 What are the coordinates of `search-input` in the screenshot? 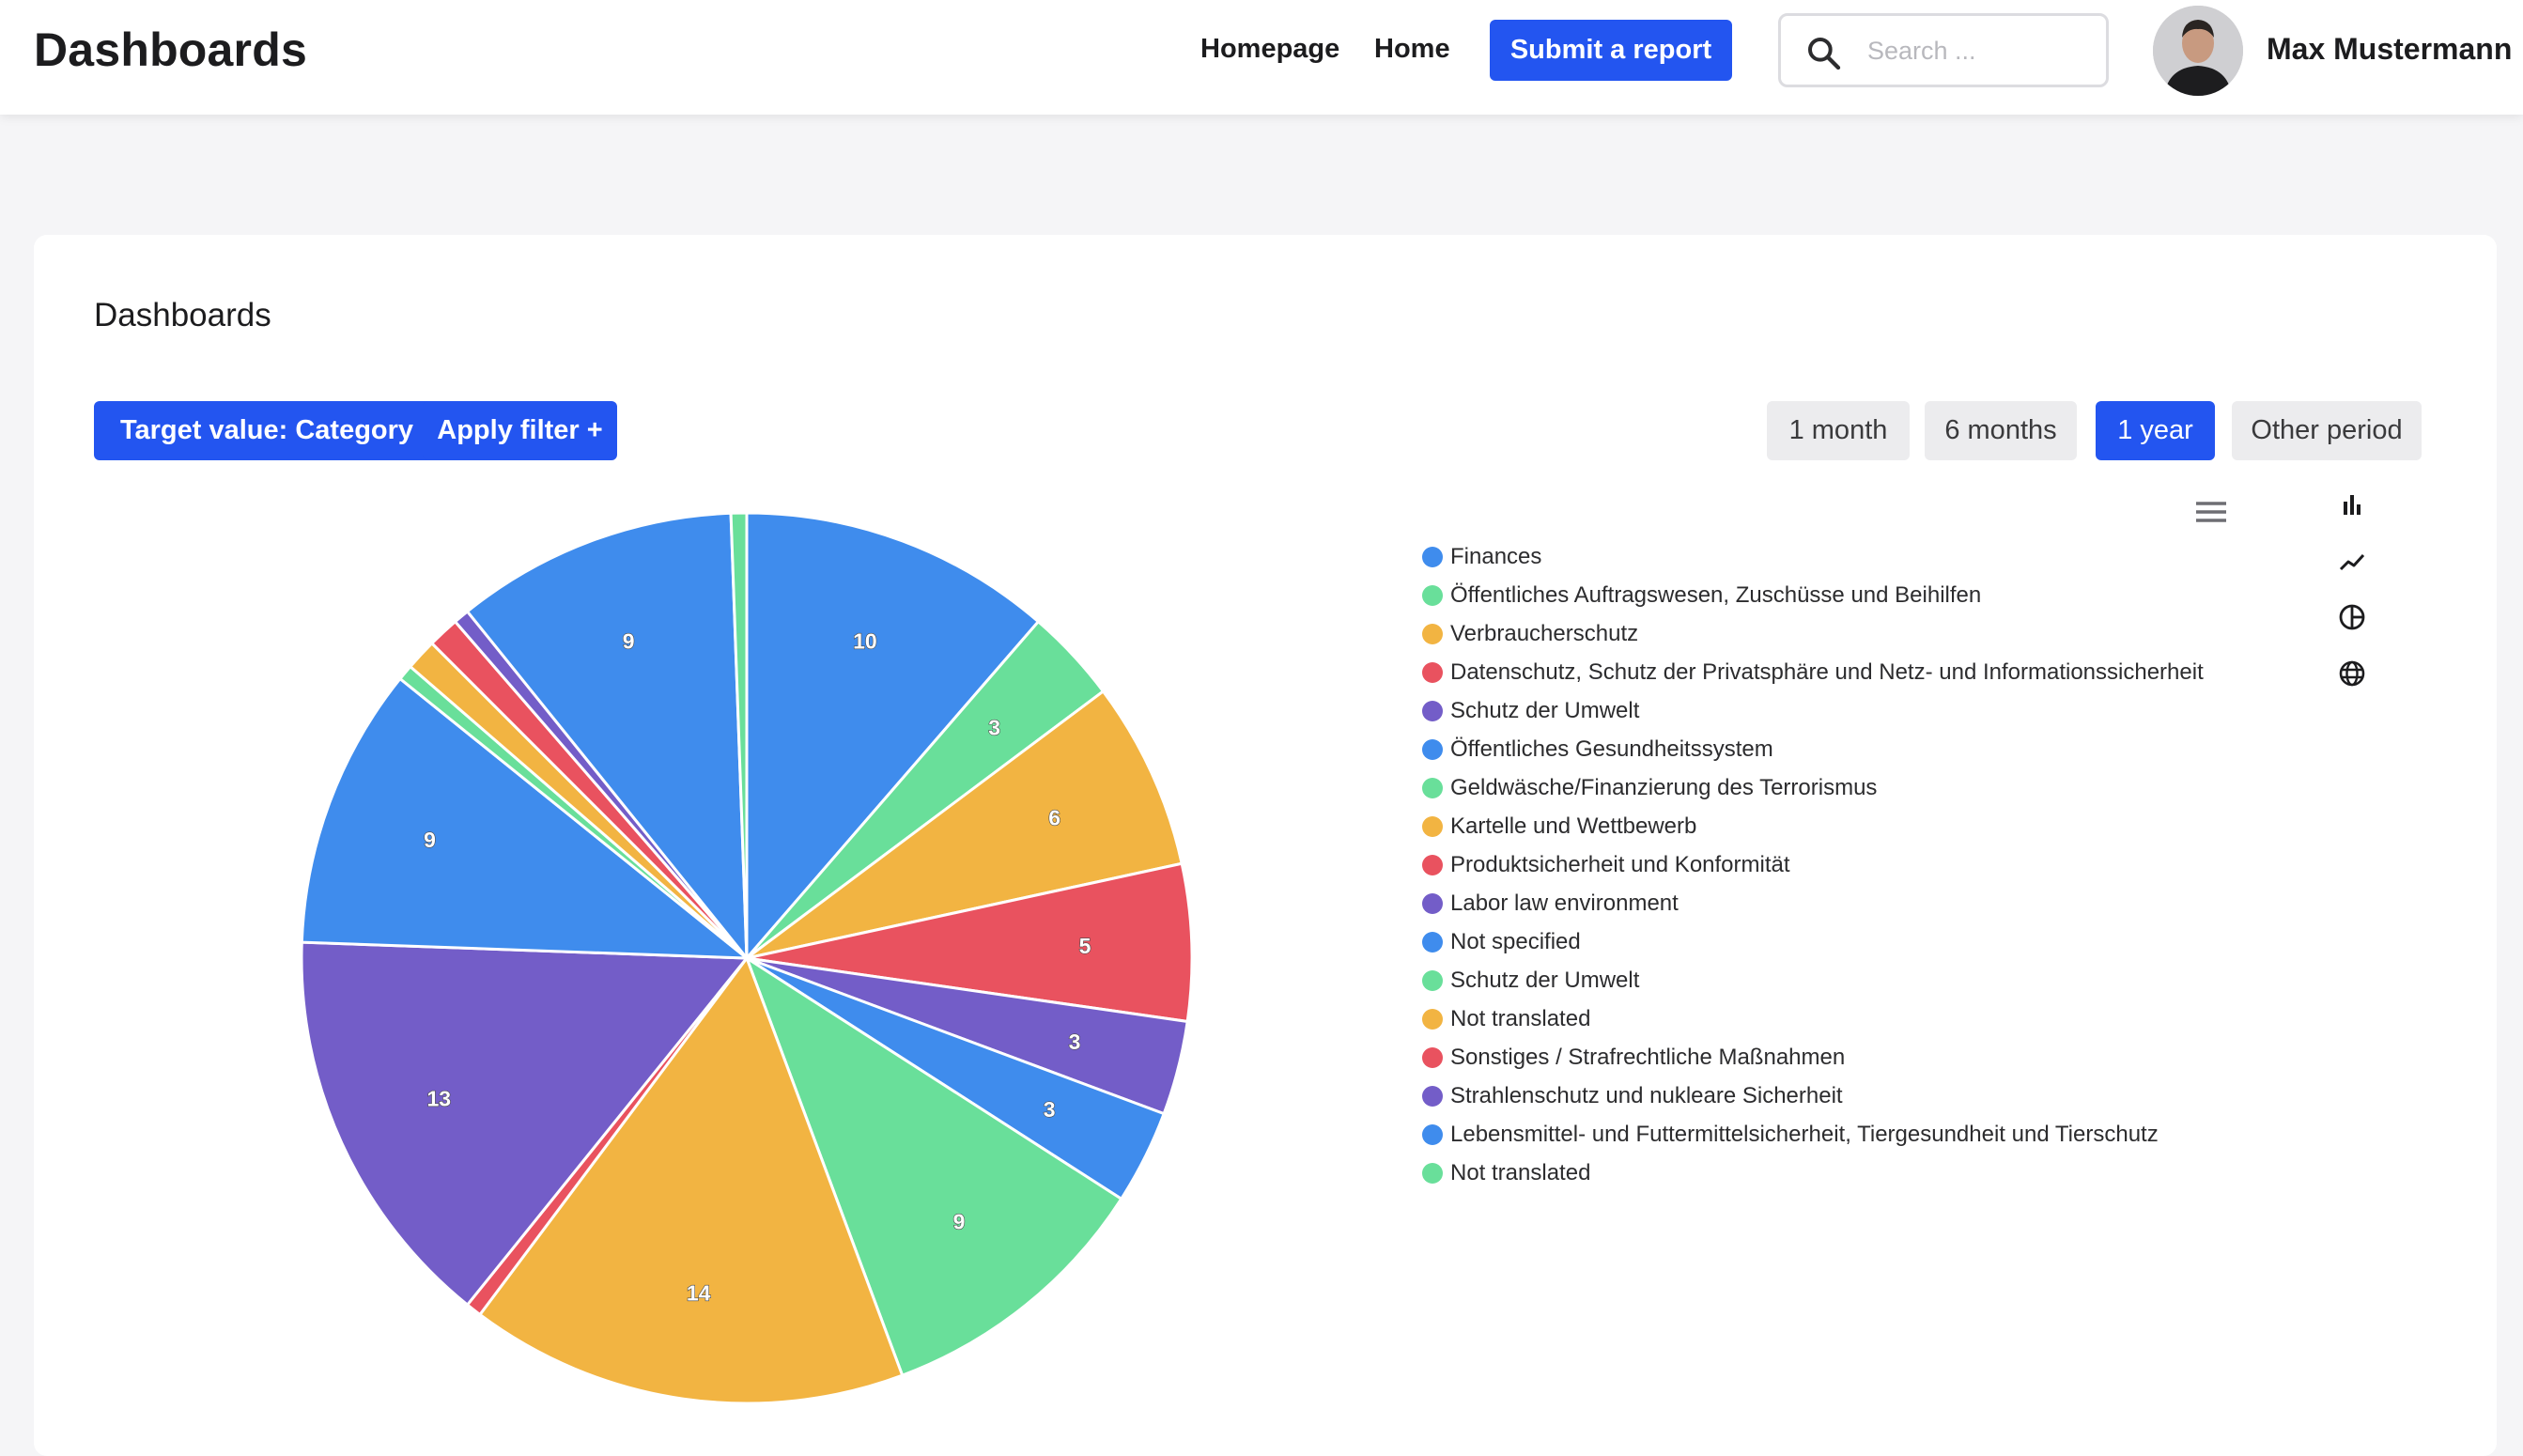 It's located at (1980, 50).